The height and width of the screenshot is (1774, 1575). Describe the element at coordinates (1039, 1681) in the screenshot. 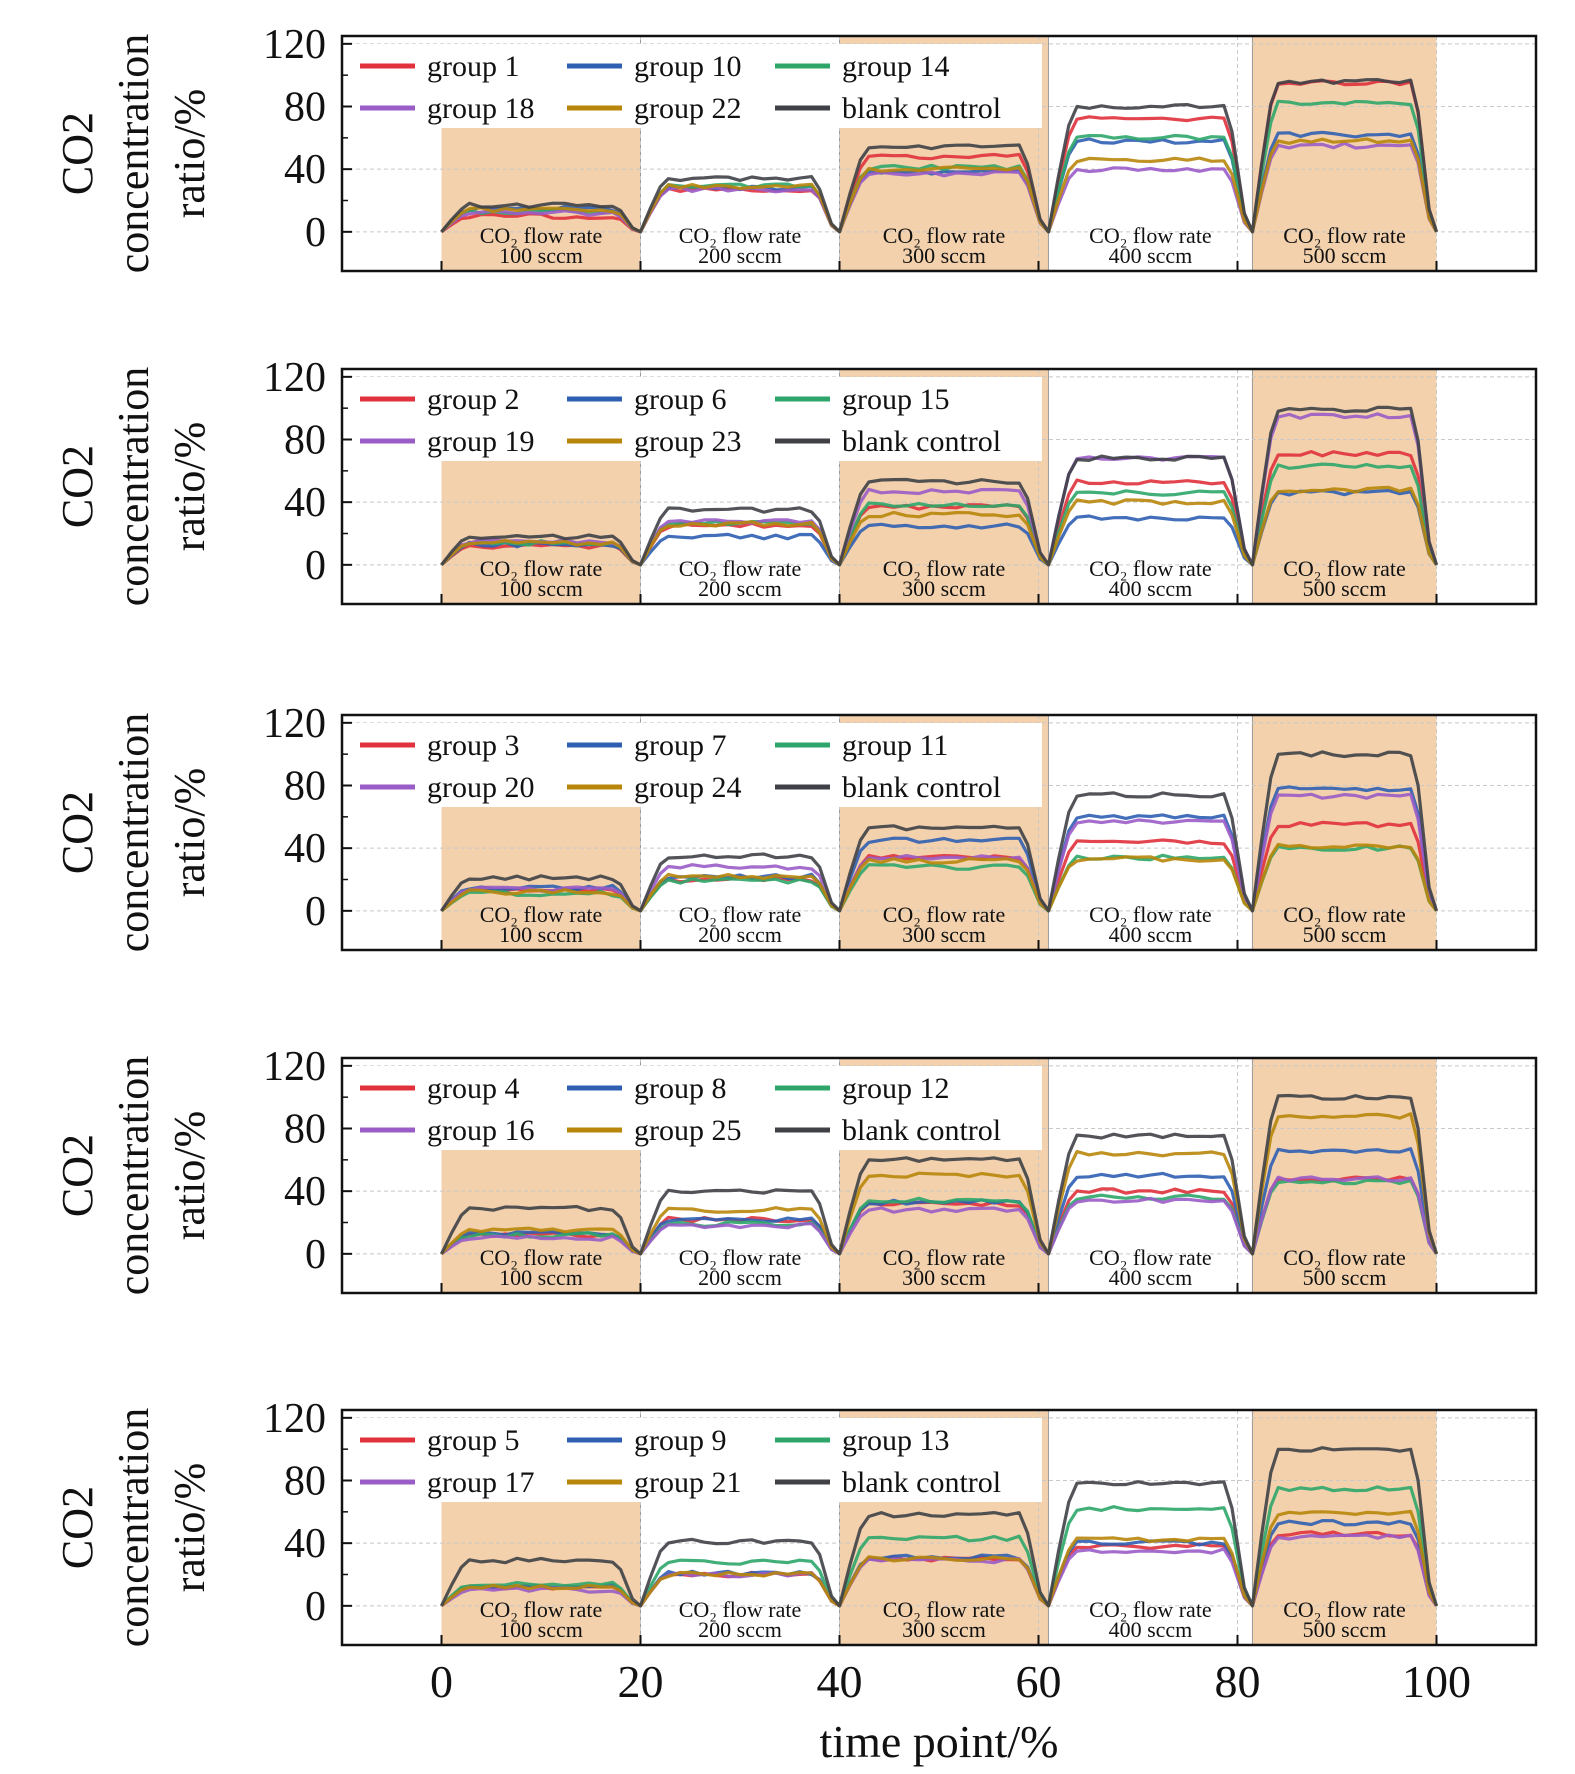

I see `x-tick-label: 60` at that location.